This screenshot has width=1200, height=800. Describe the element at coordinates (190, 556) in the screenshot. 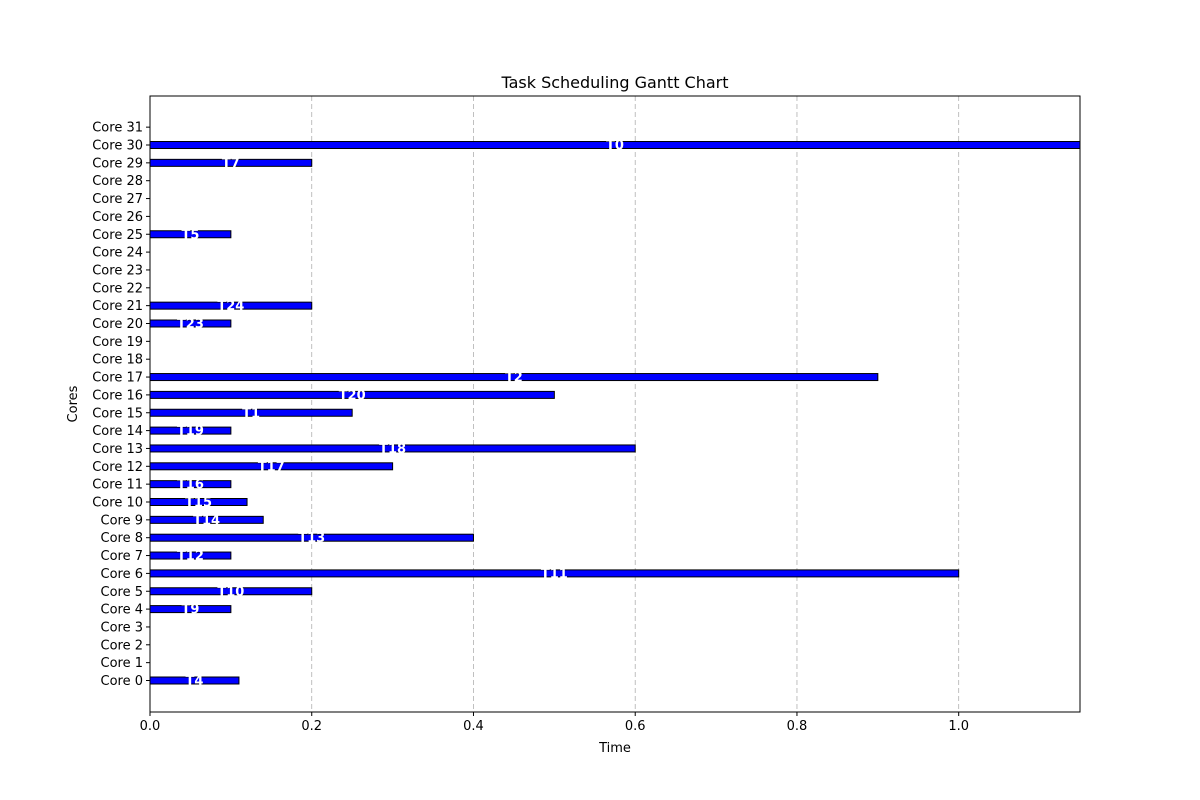

I see `task-label: T12` at that location.